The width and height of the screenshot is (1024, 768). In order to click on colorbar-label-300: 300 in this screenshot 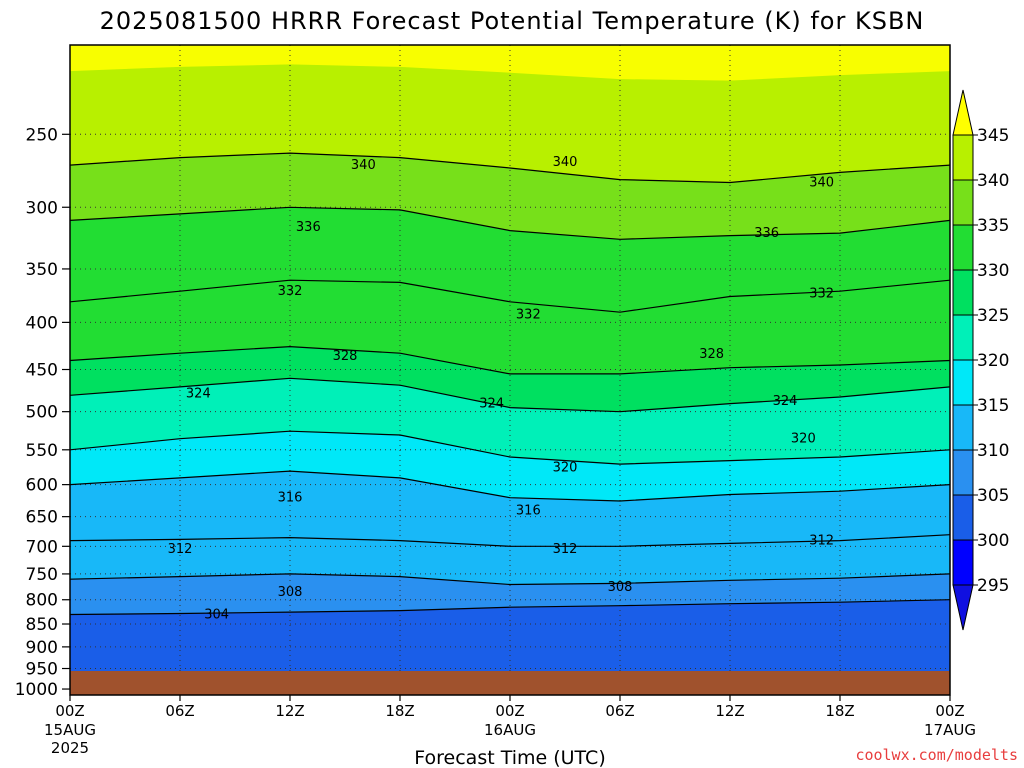, I will do `click(993, 541)`.